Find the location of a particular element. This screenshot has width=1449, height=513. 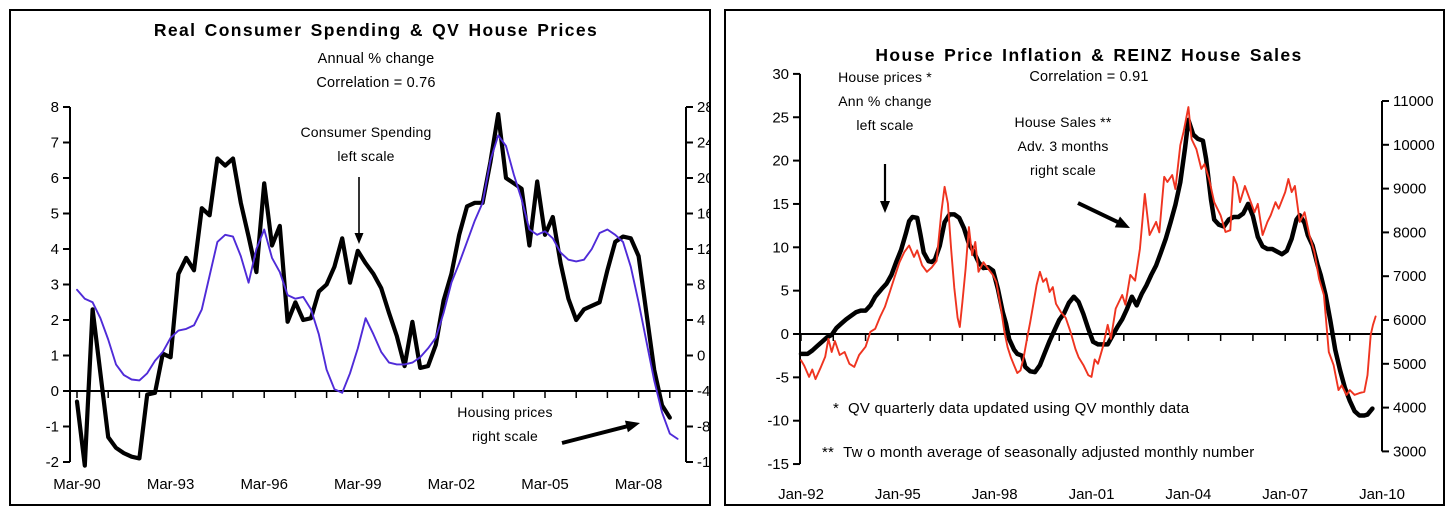

annotation-line: House prices * is located at coordinates (885, 77).